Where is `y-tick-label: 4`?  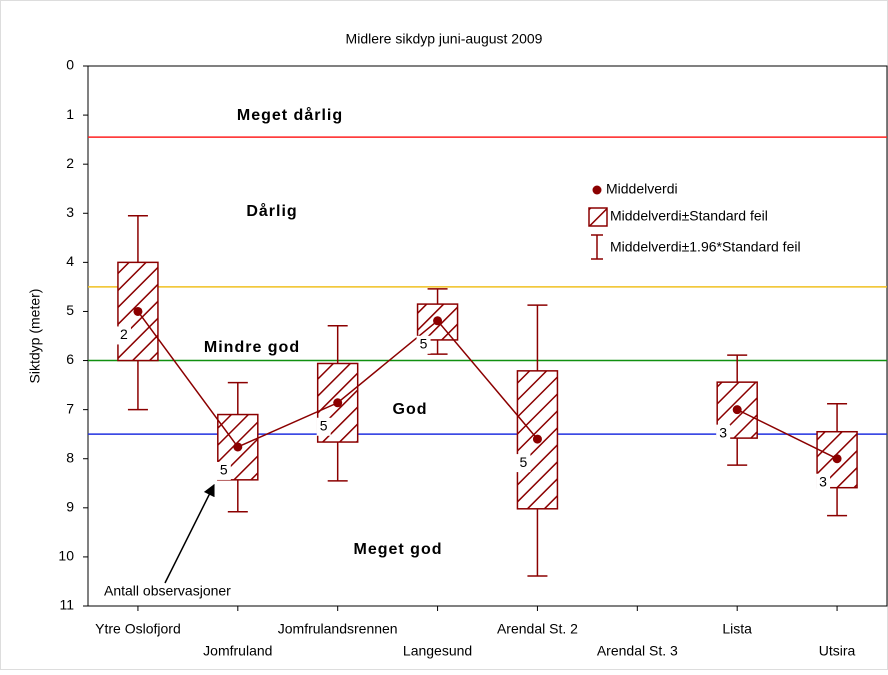 y-tick-label: 4 is located at coordinates (70, 261).